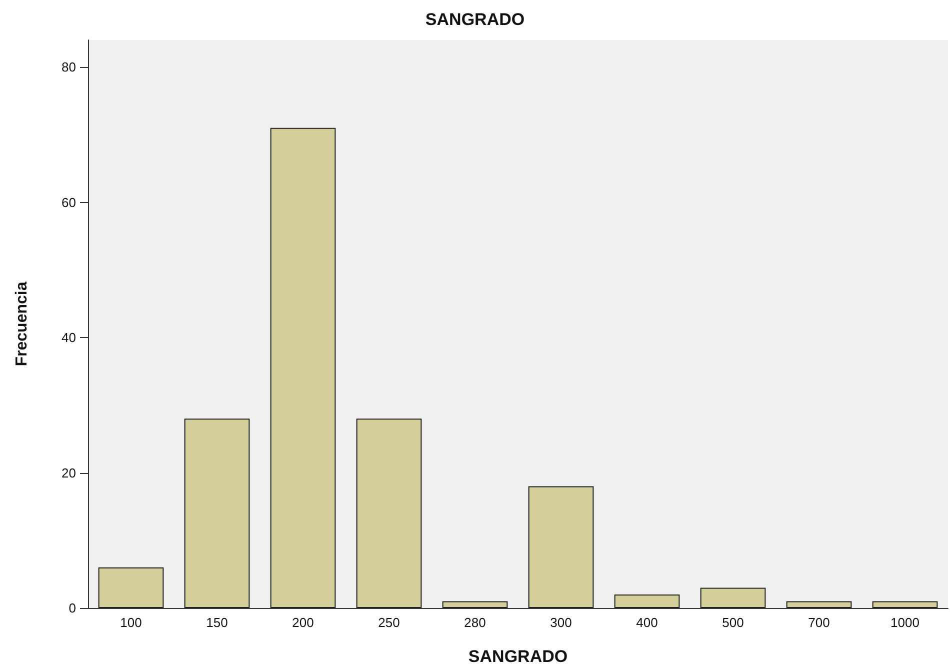 The height and width of the screenshot is (670, 950). I want to click on y-tick-label: 60, so click(69, 202).